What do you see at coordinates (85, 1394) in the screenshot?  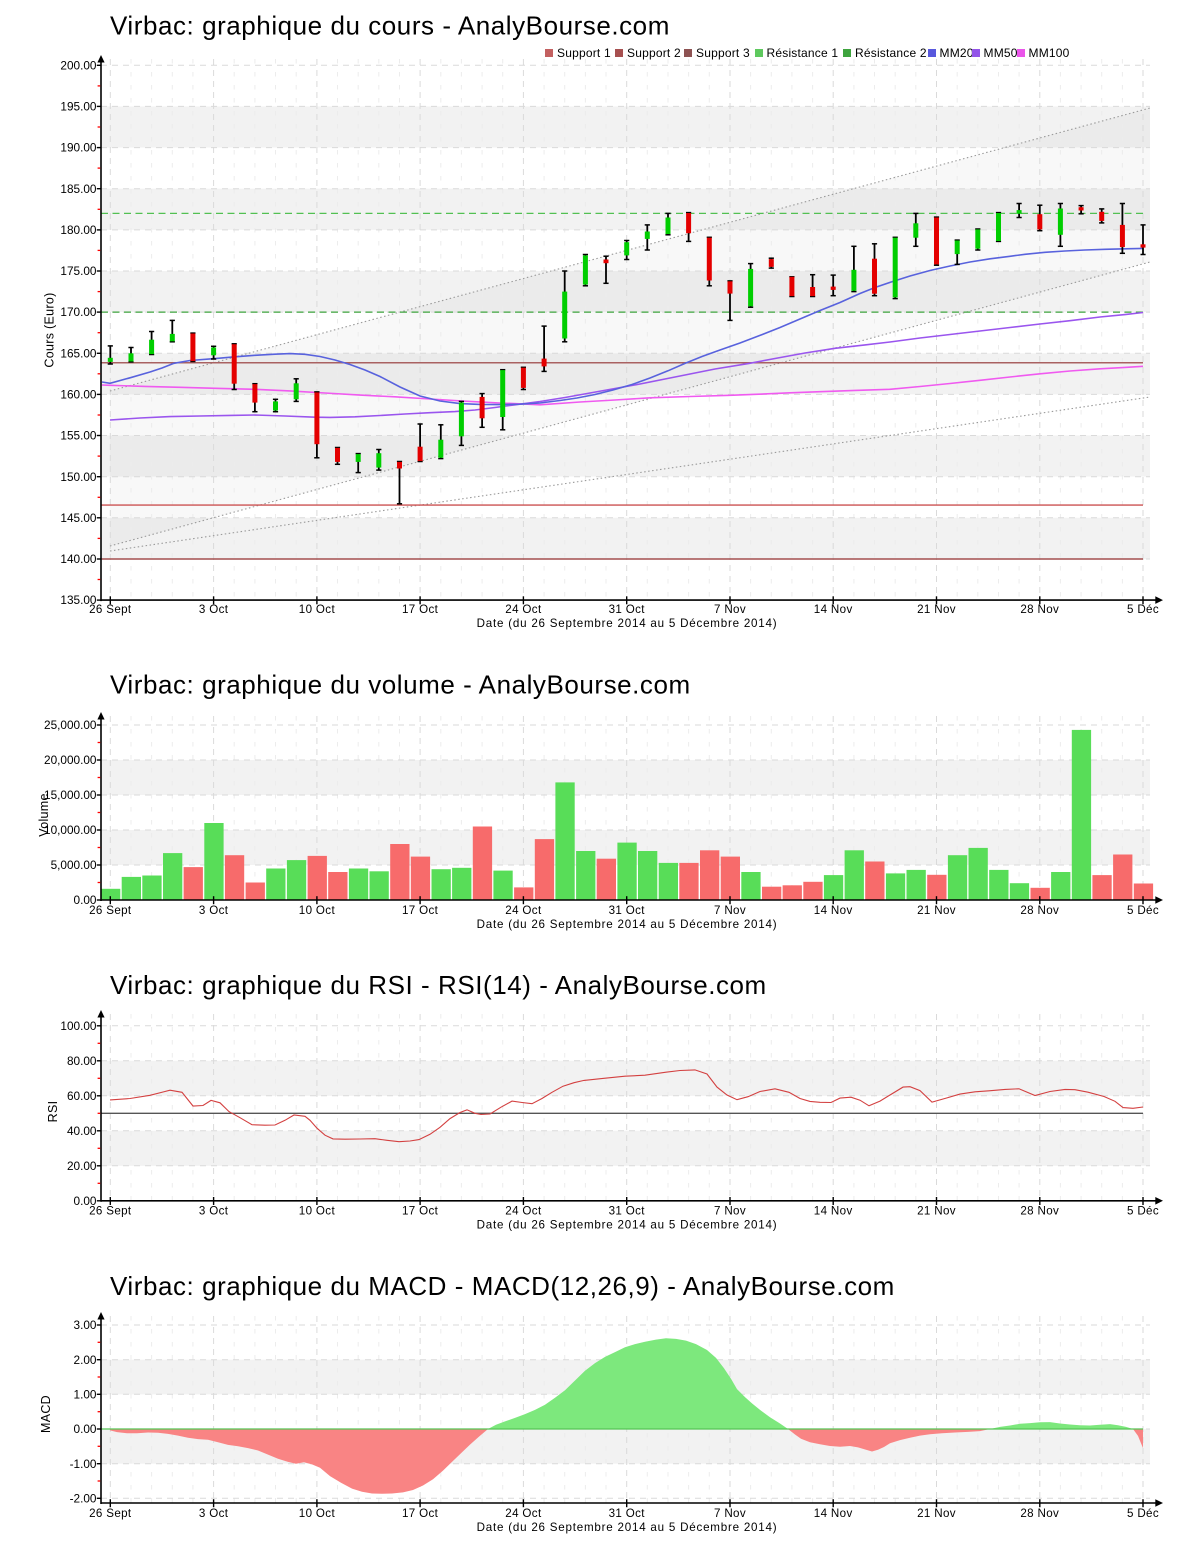 I see `svg-text: 1.00` at bounding box center [85, 1394].